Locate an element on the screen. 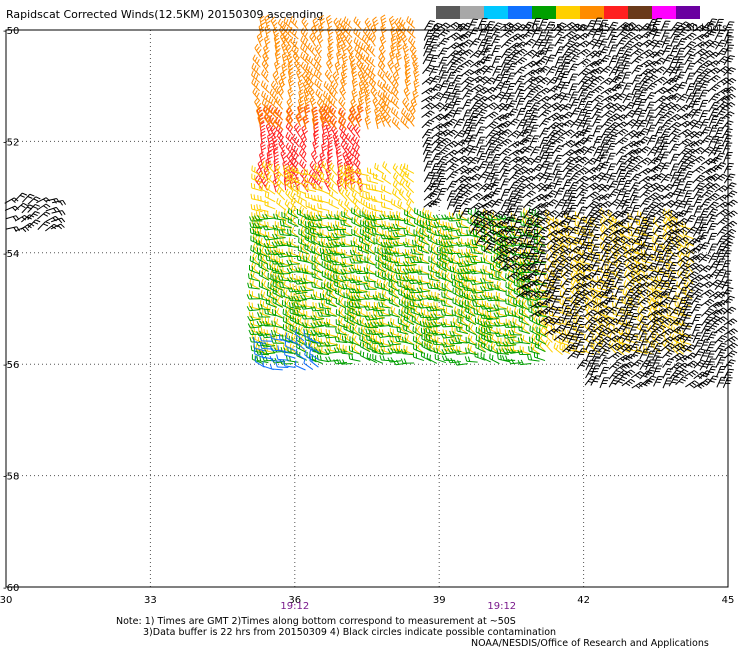 Image resolution: width=740 pixels, height=650 pixels. time-labels: 19:12 19:12 is located at coordinates (398, 606).